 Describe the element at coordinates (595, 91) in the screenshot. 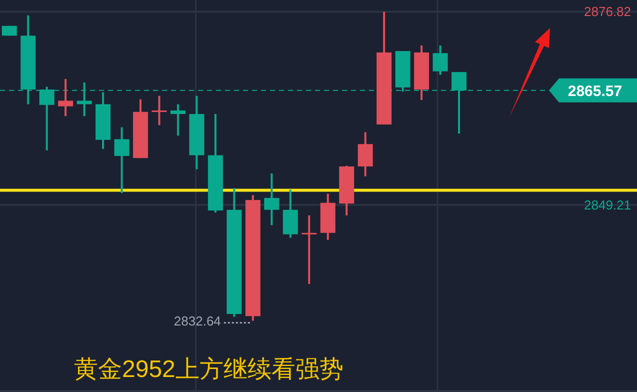

I see `ref-line-label: 2865.57` at that location.